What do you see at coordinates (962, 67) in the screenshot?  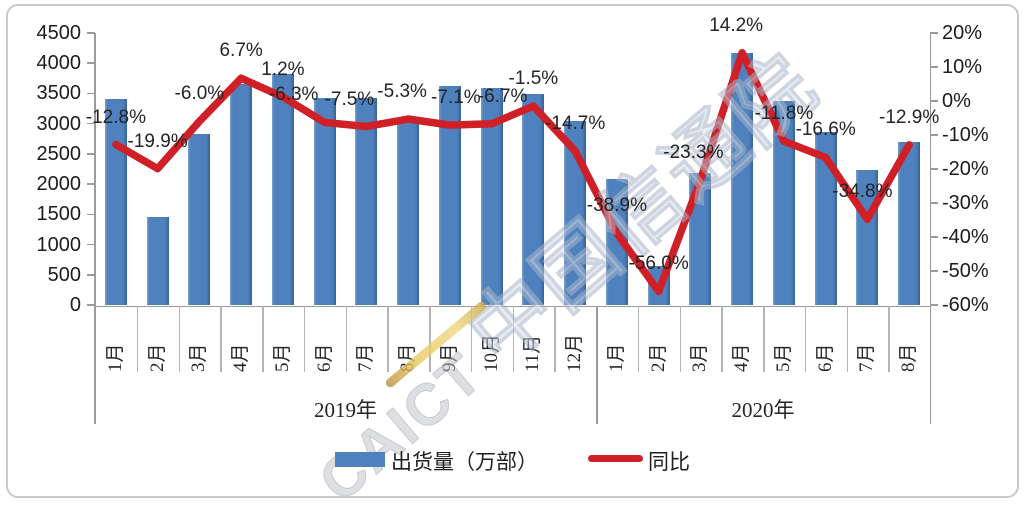 I see `right-axis-tick-label: 10%` at bounding box center [962, 67].